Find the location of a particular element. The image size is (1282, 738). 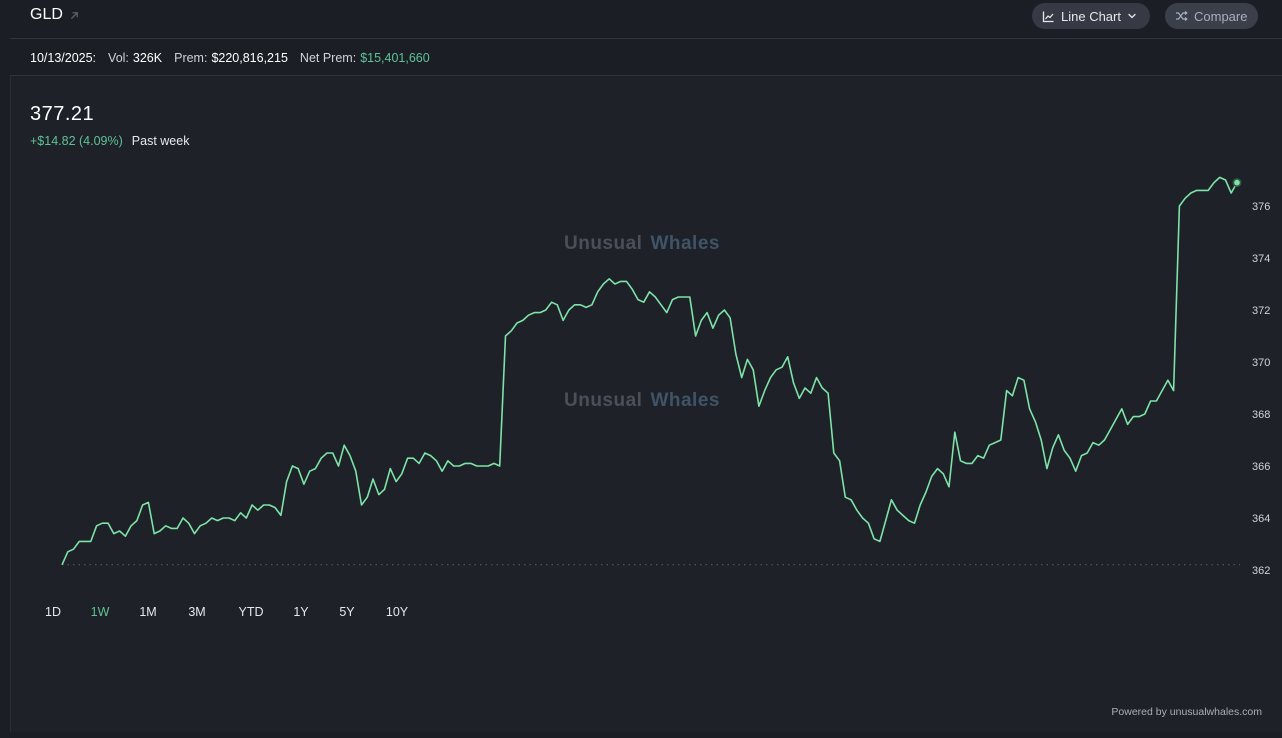

last-point-marker is located at coordinates (1237, 182).